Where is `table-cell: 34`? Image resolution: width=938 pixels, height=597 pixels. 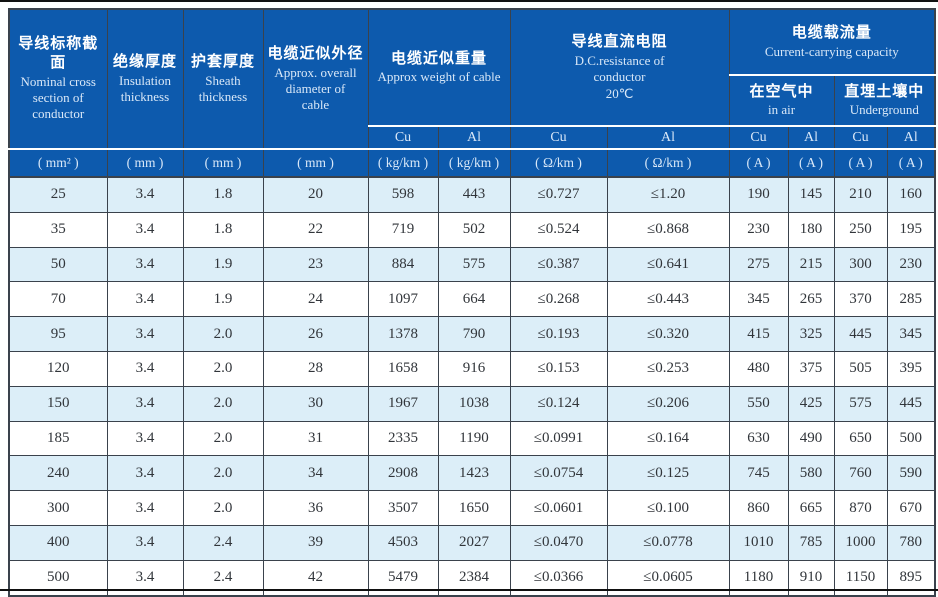
table-cell: 34 is located at coordinates (315, 473).